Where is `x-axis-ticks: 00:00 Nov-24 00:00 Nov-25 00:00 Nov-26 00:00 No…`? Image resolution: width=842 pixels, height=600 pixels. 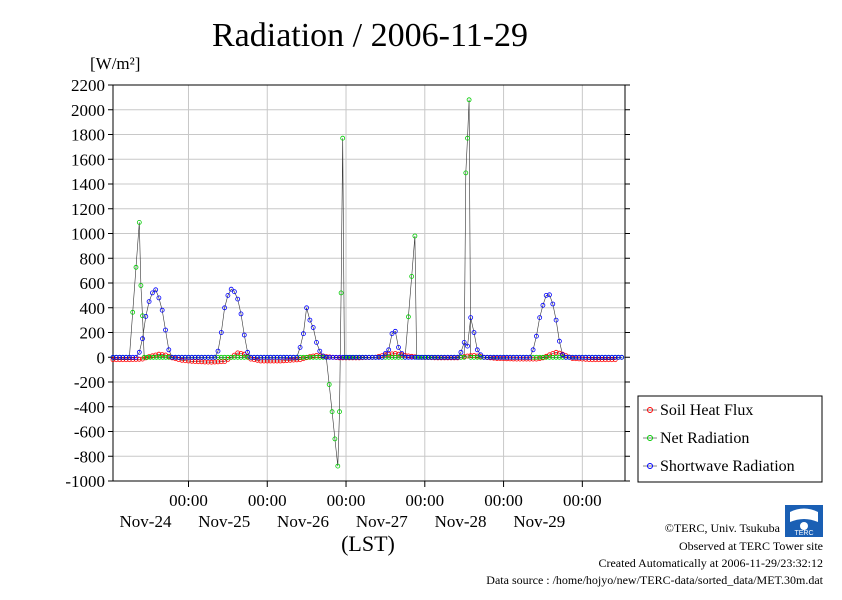 x-axis-ticks: 00:00 Nov-24 00:00 Nov-25 00:00 Nov-26 00:00 No… is located at coordinates (361, 506).